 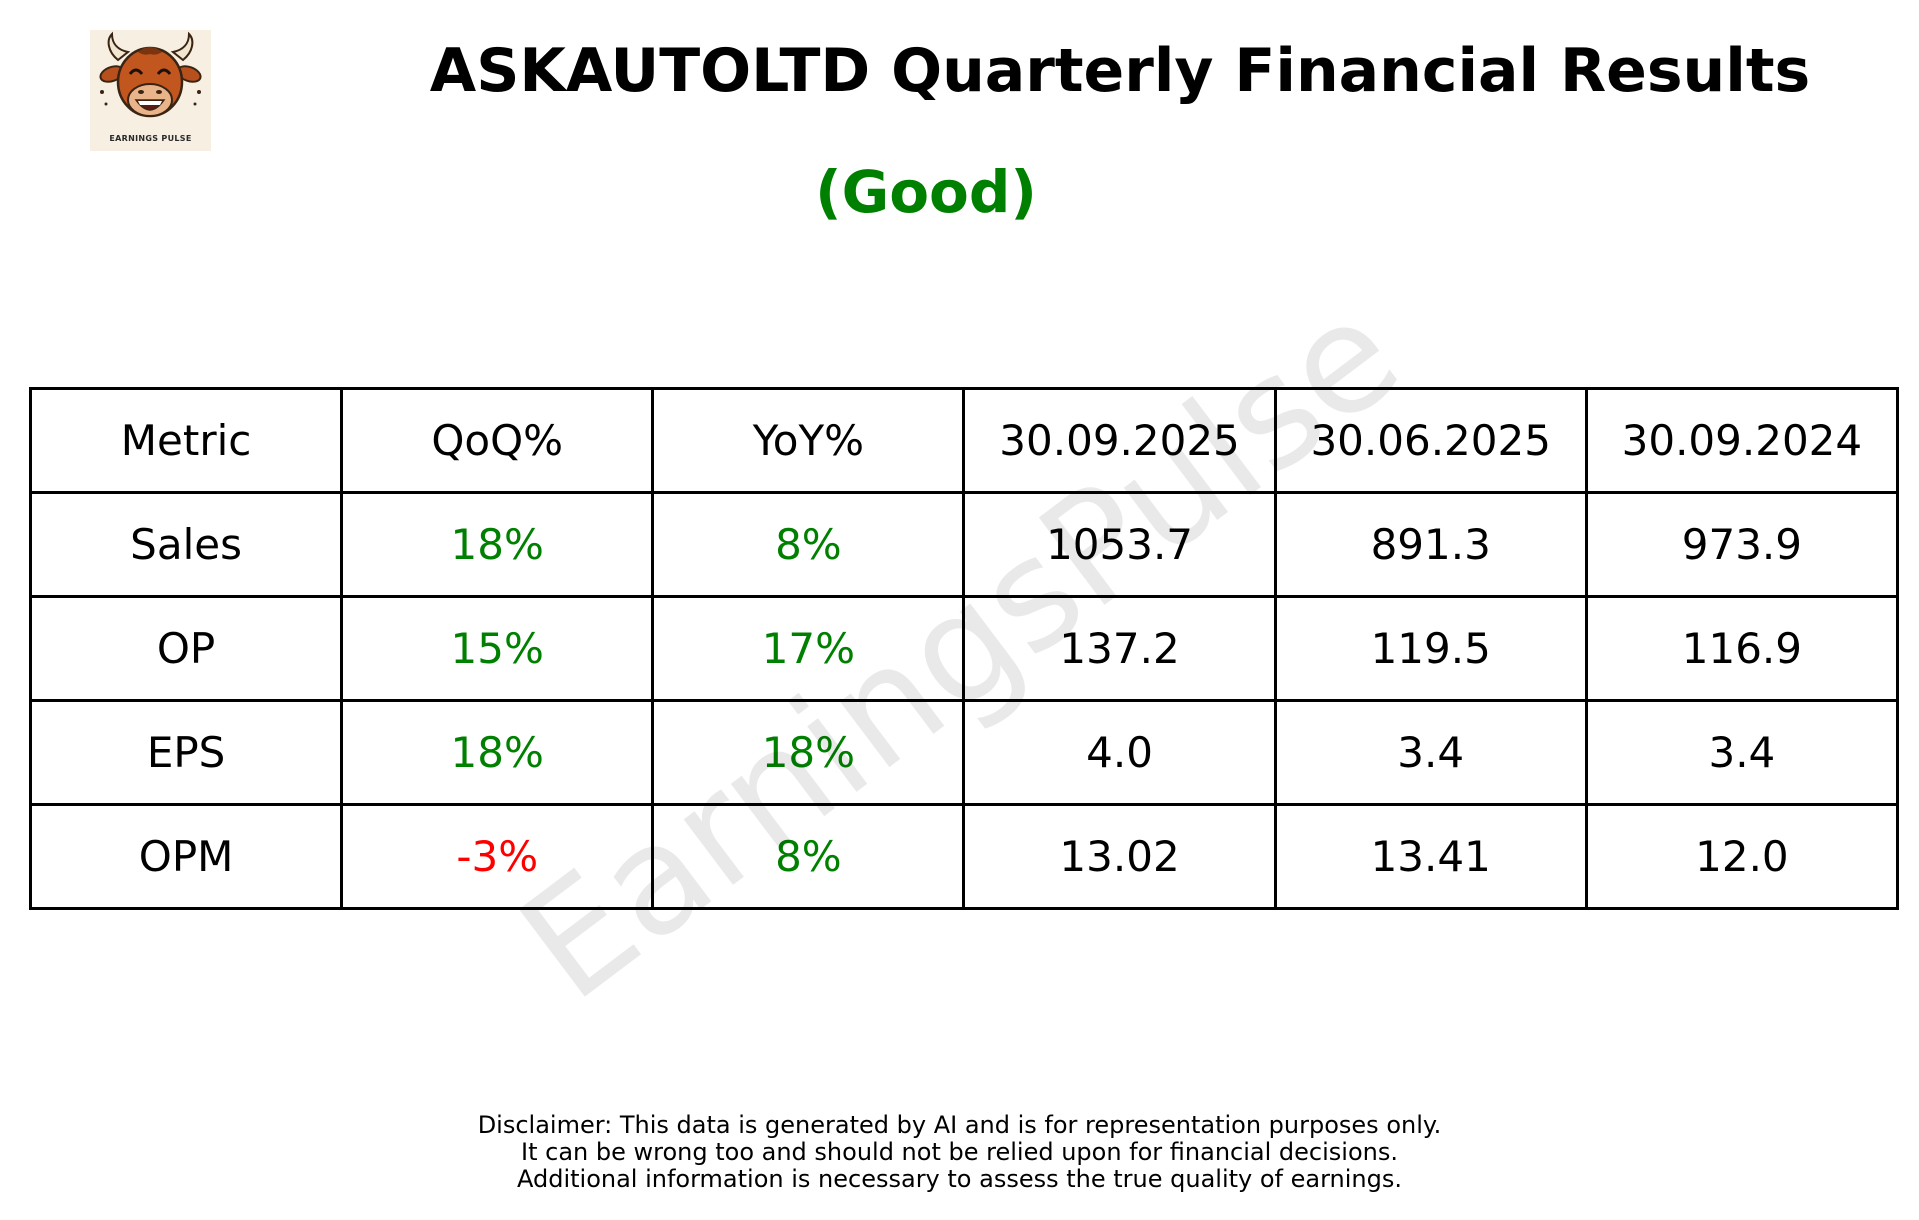 I want to click on table-row: Sales 18% 8% 1053.7 891.3 973.9, so click(x=964, y=544).